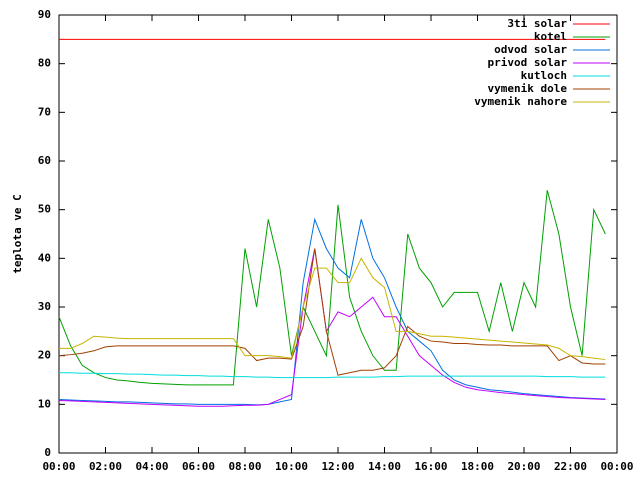 This screenshot has height=480, width=640. I want to click on x-tick-label: 16:00, so click(430, 466).